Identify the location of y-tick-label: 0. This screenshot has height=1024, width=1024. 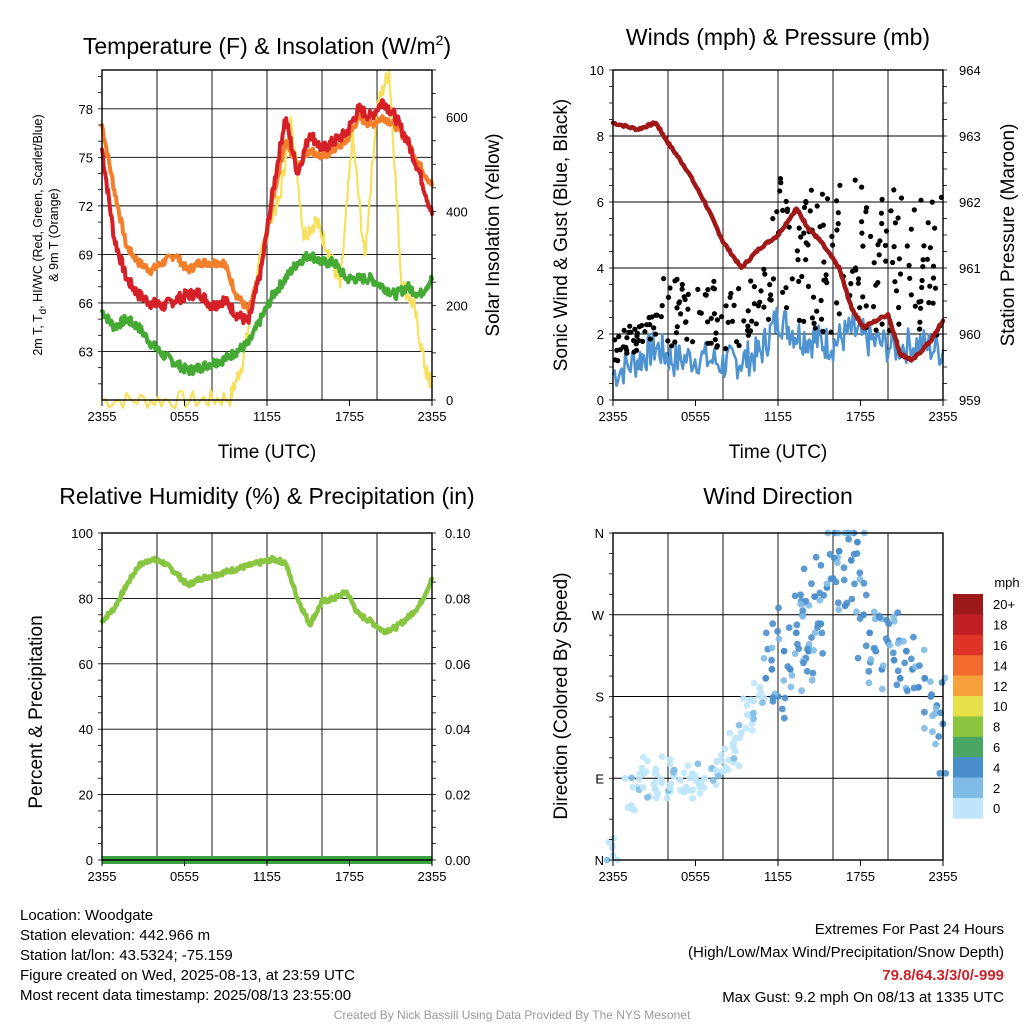
(89, 860).